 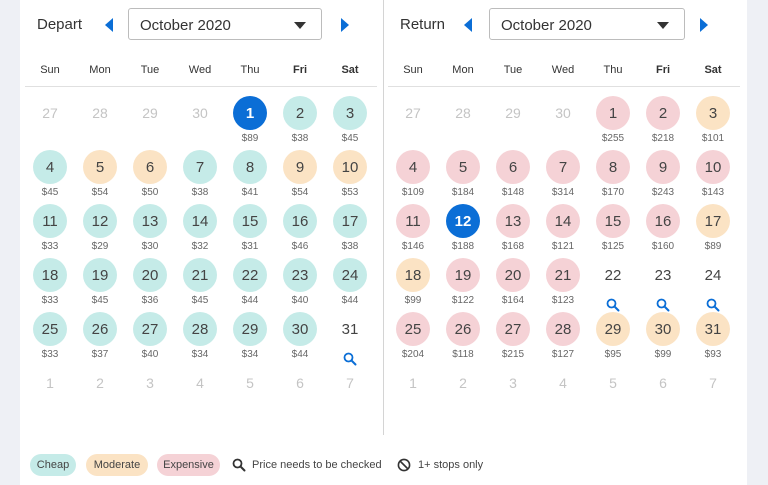 I want to click on depart-day-cell: 17 $38, so click(x=350, y=230).